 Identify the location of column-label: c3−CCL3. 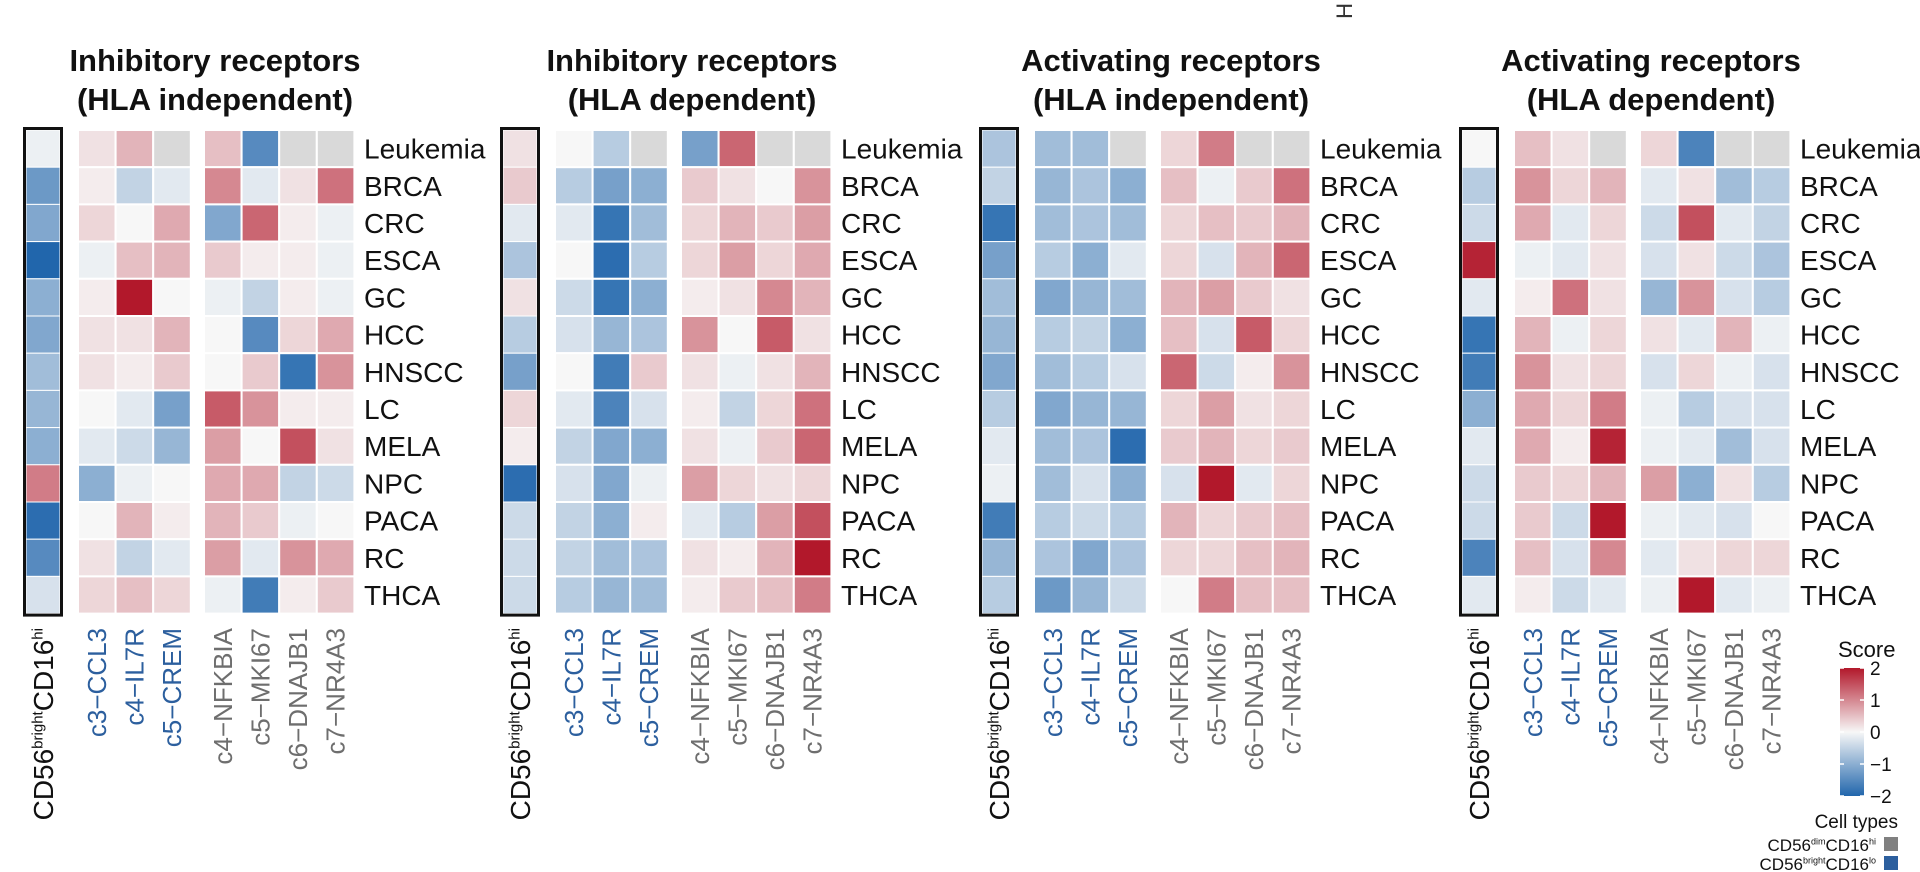
(574, 682).